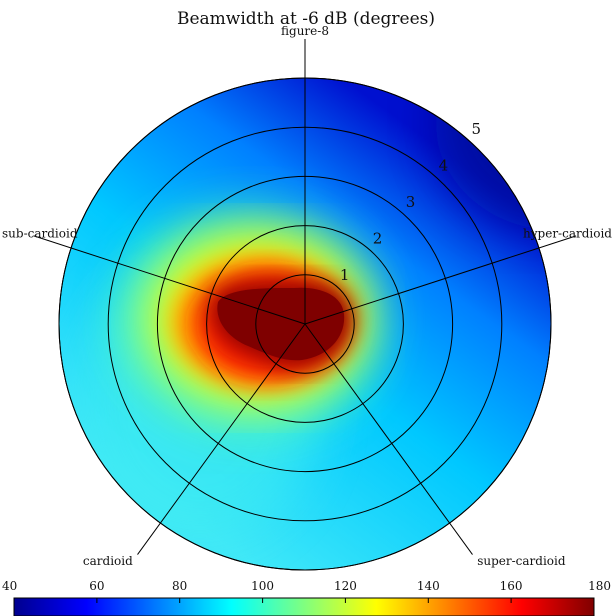 This screenshot has height=616, width=613. Describe the element at coordinates (305, 31) in the screenshot. I see `spoke-label: figure-8` at that location.